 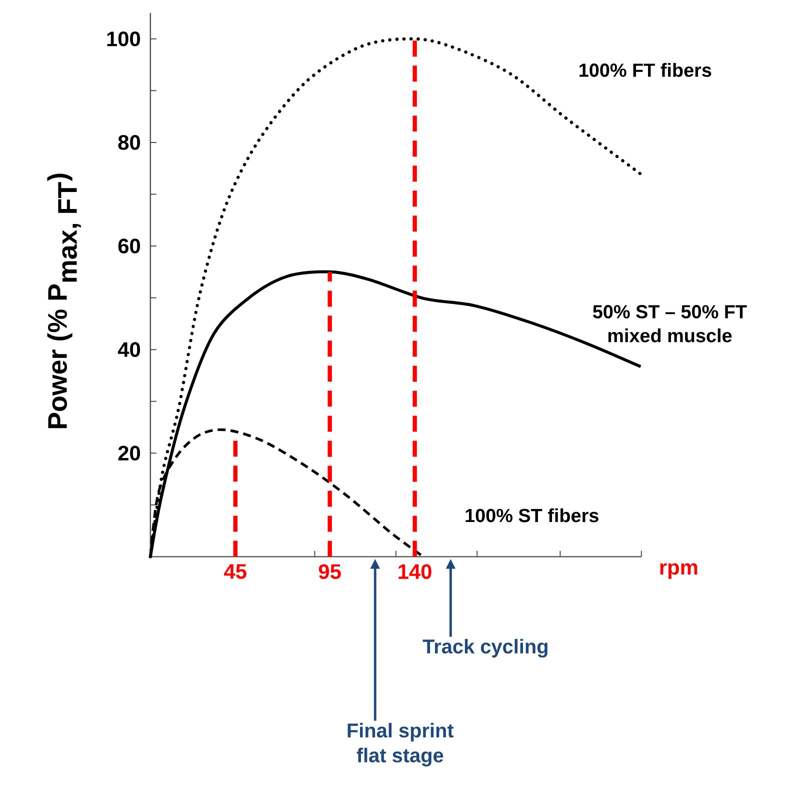 What do you see at coordinates (123, 38) in the screenshot?
I see `y-tick-label: 100` at bounding box center [123, 38].